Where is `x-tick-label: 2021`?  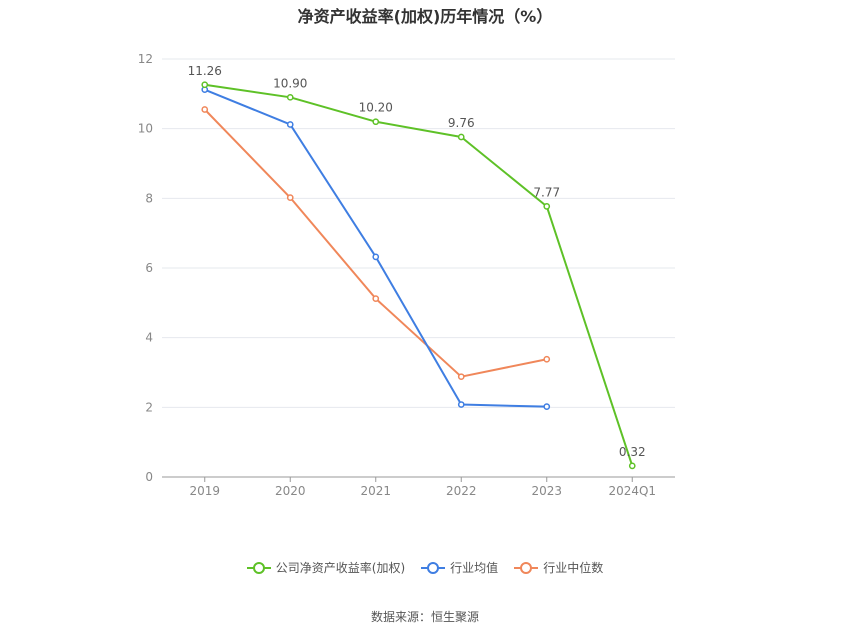 x-tick-label: 2021 is located at coordinates (375, 491).